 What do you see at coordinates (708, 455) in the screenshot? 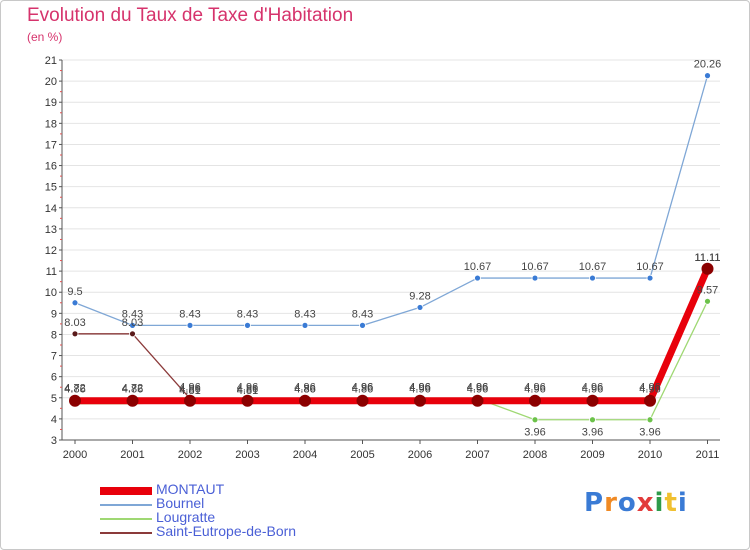
I see `x-tick-label: 2011` at bounding box center [708, 455].